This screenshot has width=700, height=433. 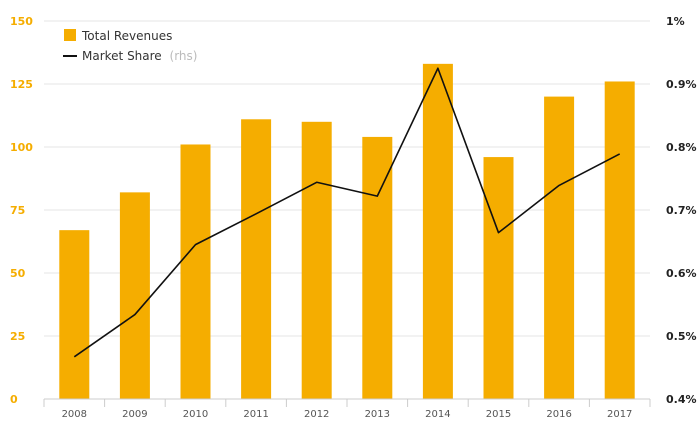 I want to click on x-tick-label: 2015, so click(x=498, y=414).